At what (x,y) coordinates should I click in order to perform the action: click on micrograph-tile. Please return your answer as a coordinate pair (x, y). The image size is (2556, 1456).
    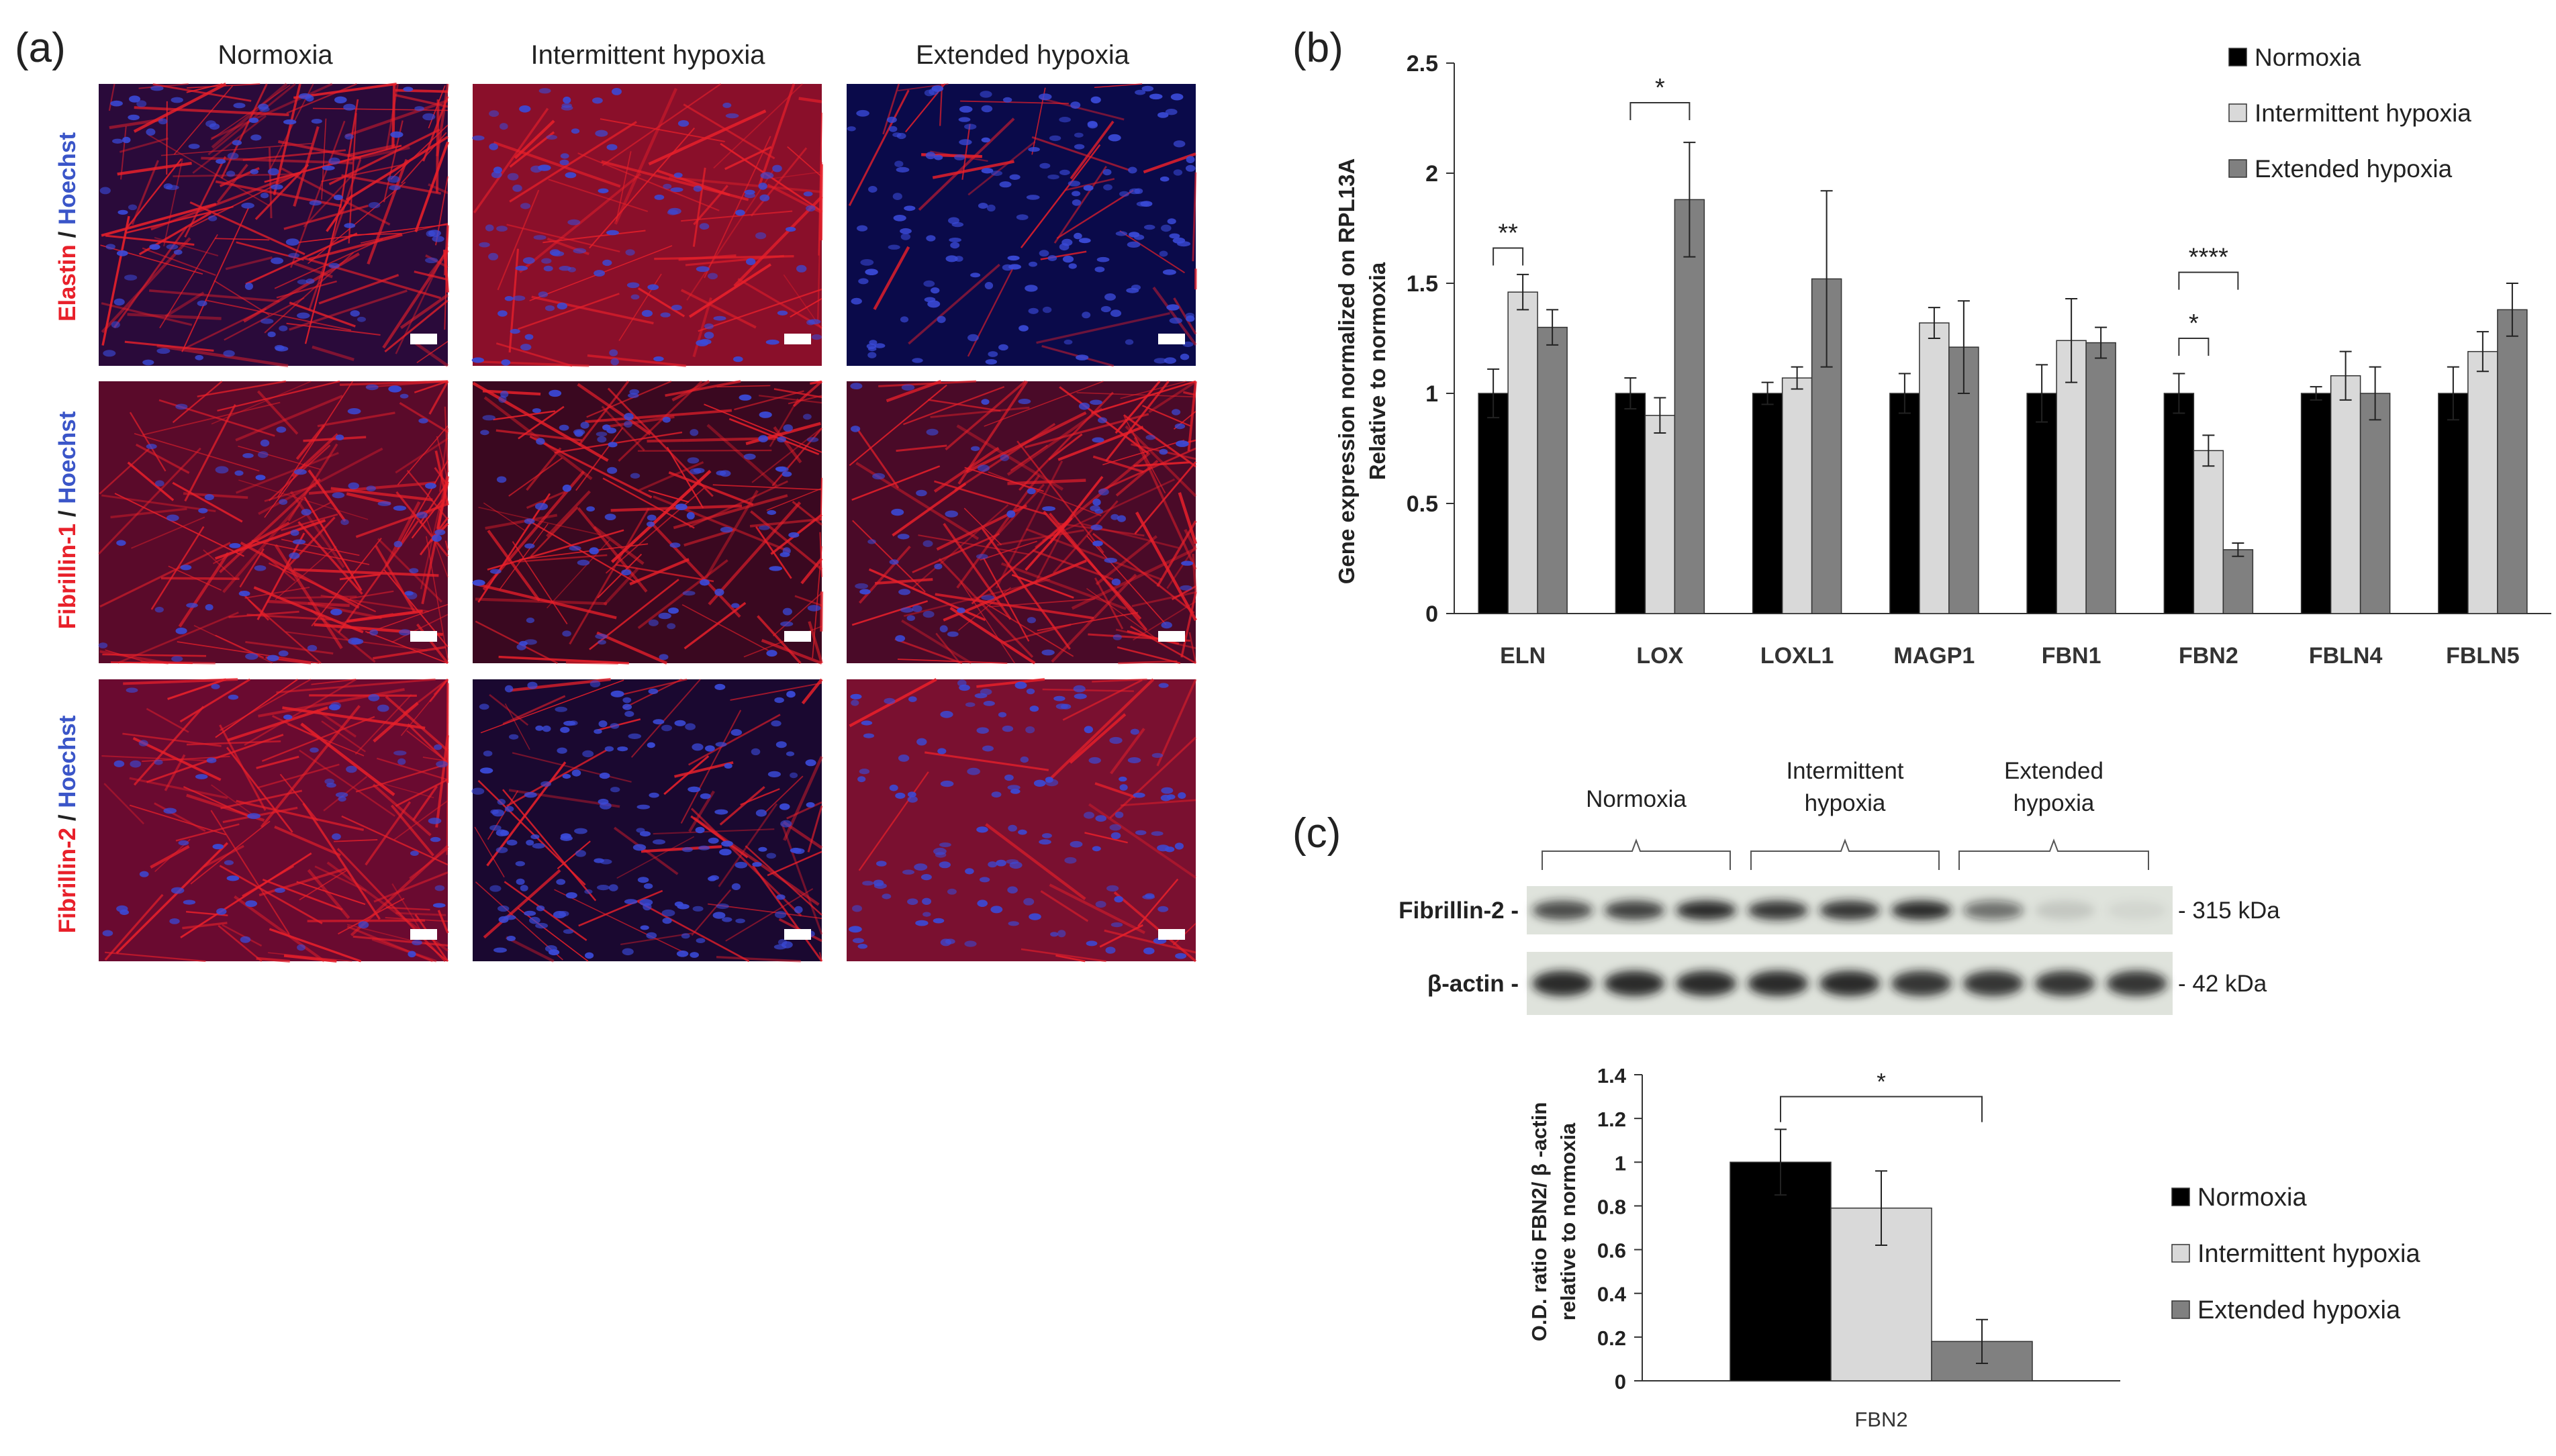
    Looking at the image, I should click on (273, 225).